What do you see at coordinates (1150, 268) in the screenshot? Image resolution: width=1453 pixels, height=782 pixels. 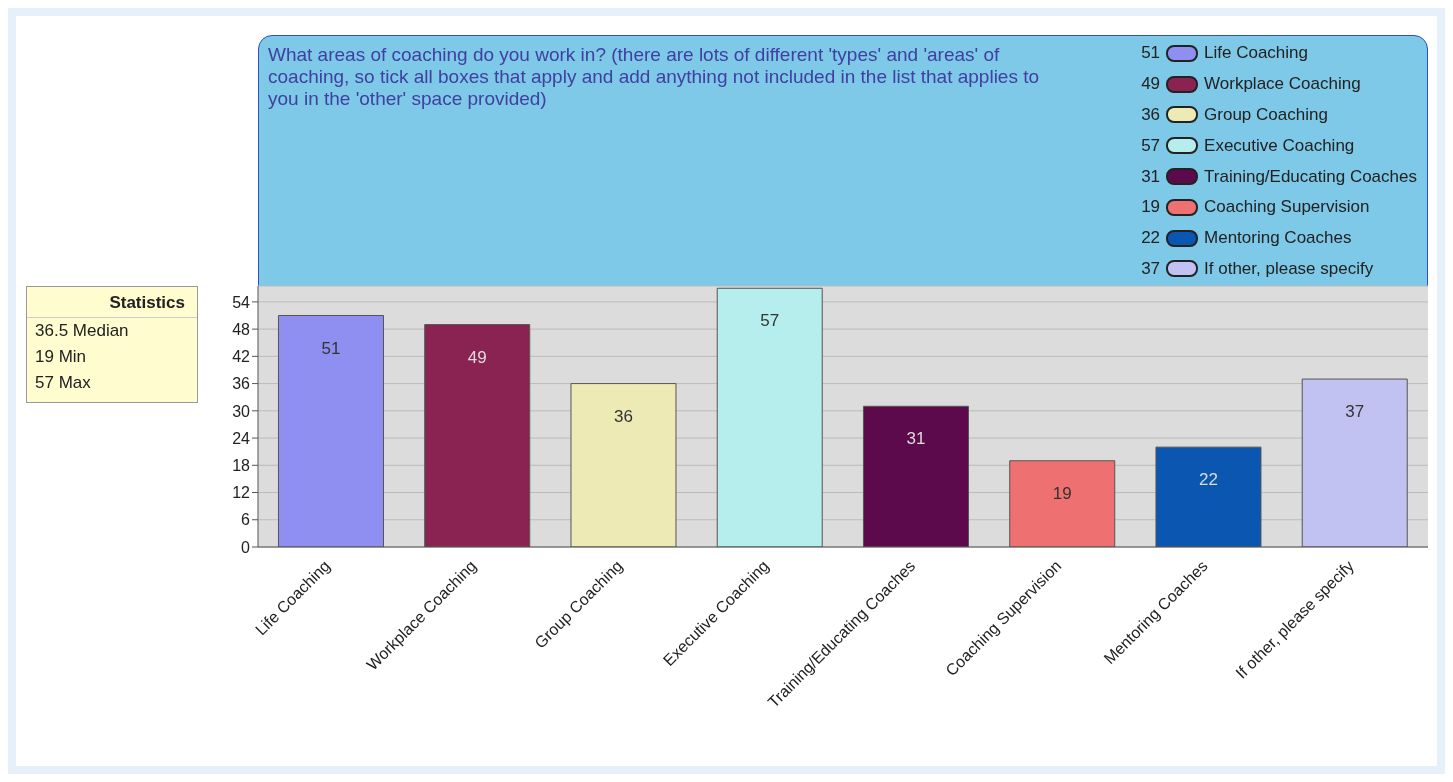 I see `text: 37` at bounding box center [1150, 268].